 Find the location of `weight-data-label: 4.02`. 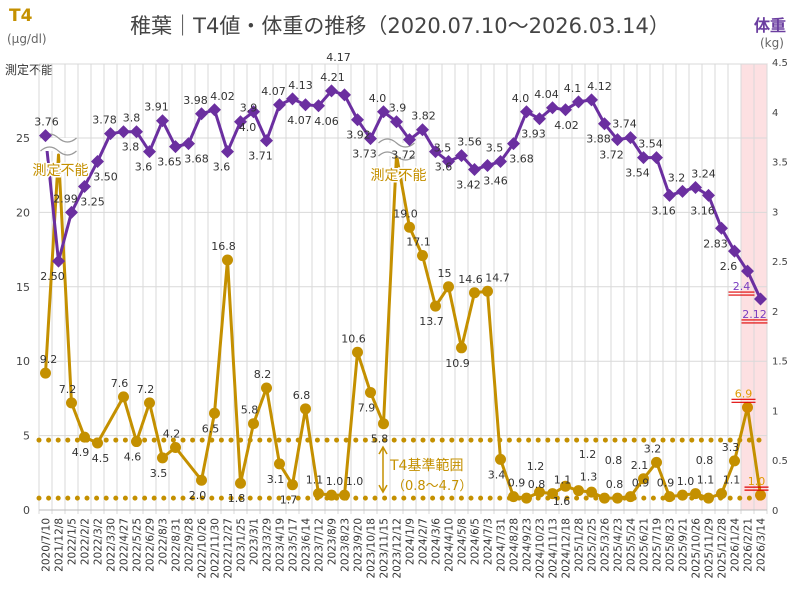

weight-data-label: 4.02 is located at coordinates (566, 125).